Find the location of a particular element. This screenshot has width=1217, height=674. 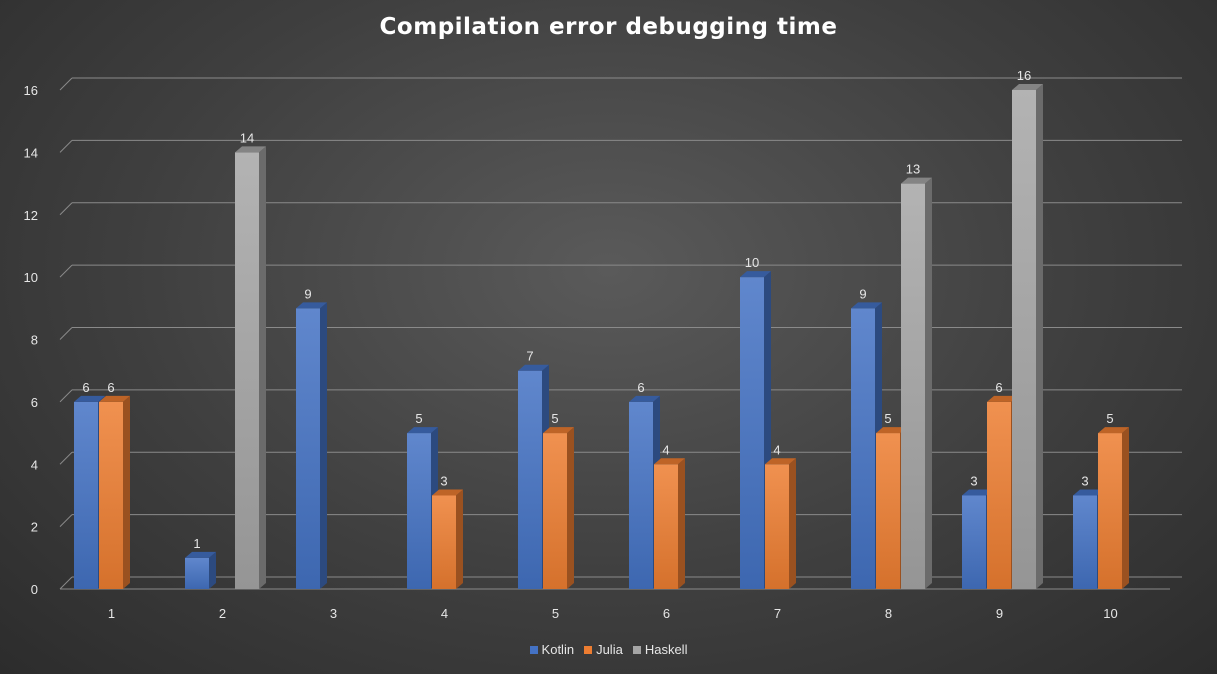

x-tick-label: 4 is located at coordinates (444, 613).